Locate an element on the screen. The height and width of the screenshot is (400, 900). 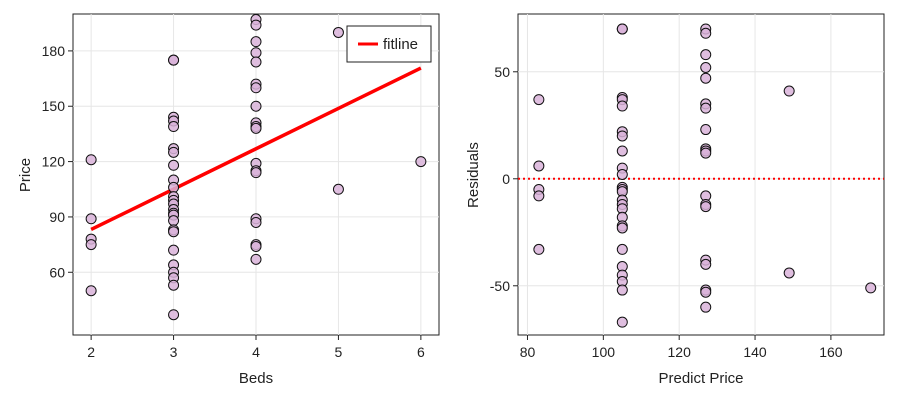
x-tick-labels: 80 100 120 140 160 is located at coordinates (681, 347).